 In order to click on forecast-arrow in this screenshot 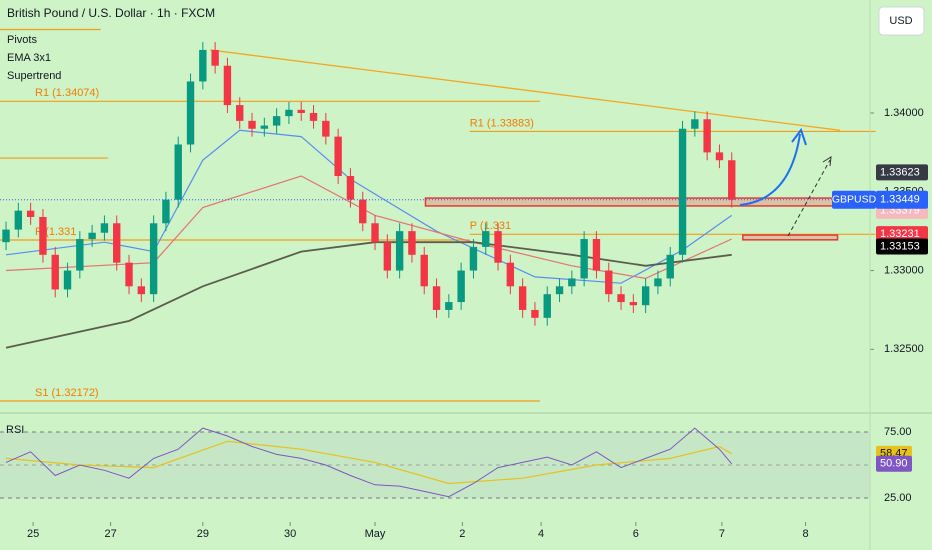, I will do `click(770, 169)`.